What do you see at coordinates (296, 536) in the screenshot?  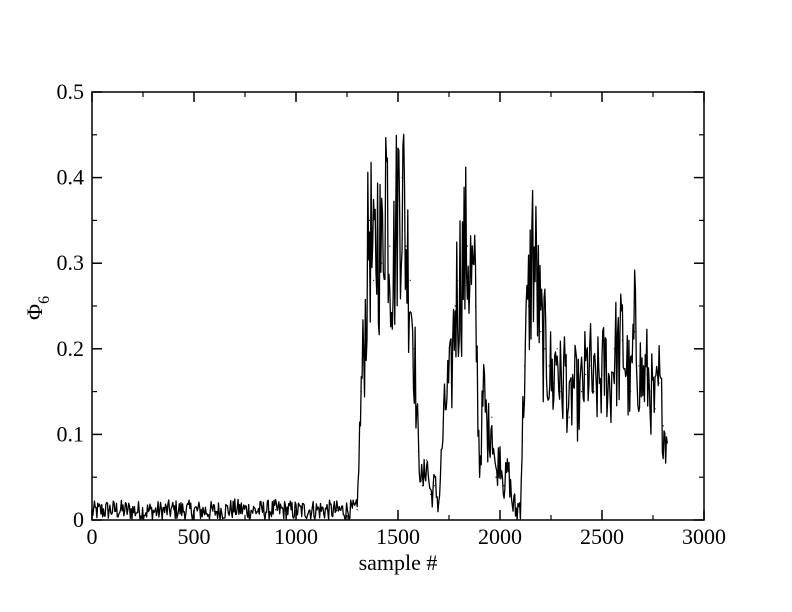 I see `x-tick-label: 1000` at bounding box center [296, 536].